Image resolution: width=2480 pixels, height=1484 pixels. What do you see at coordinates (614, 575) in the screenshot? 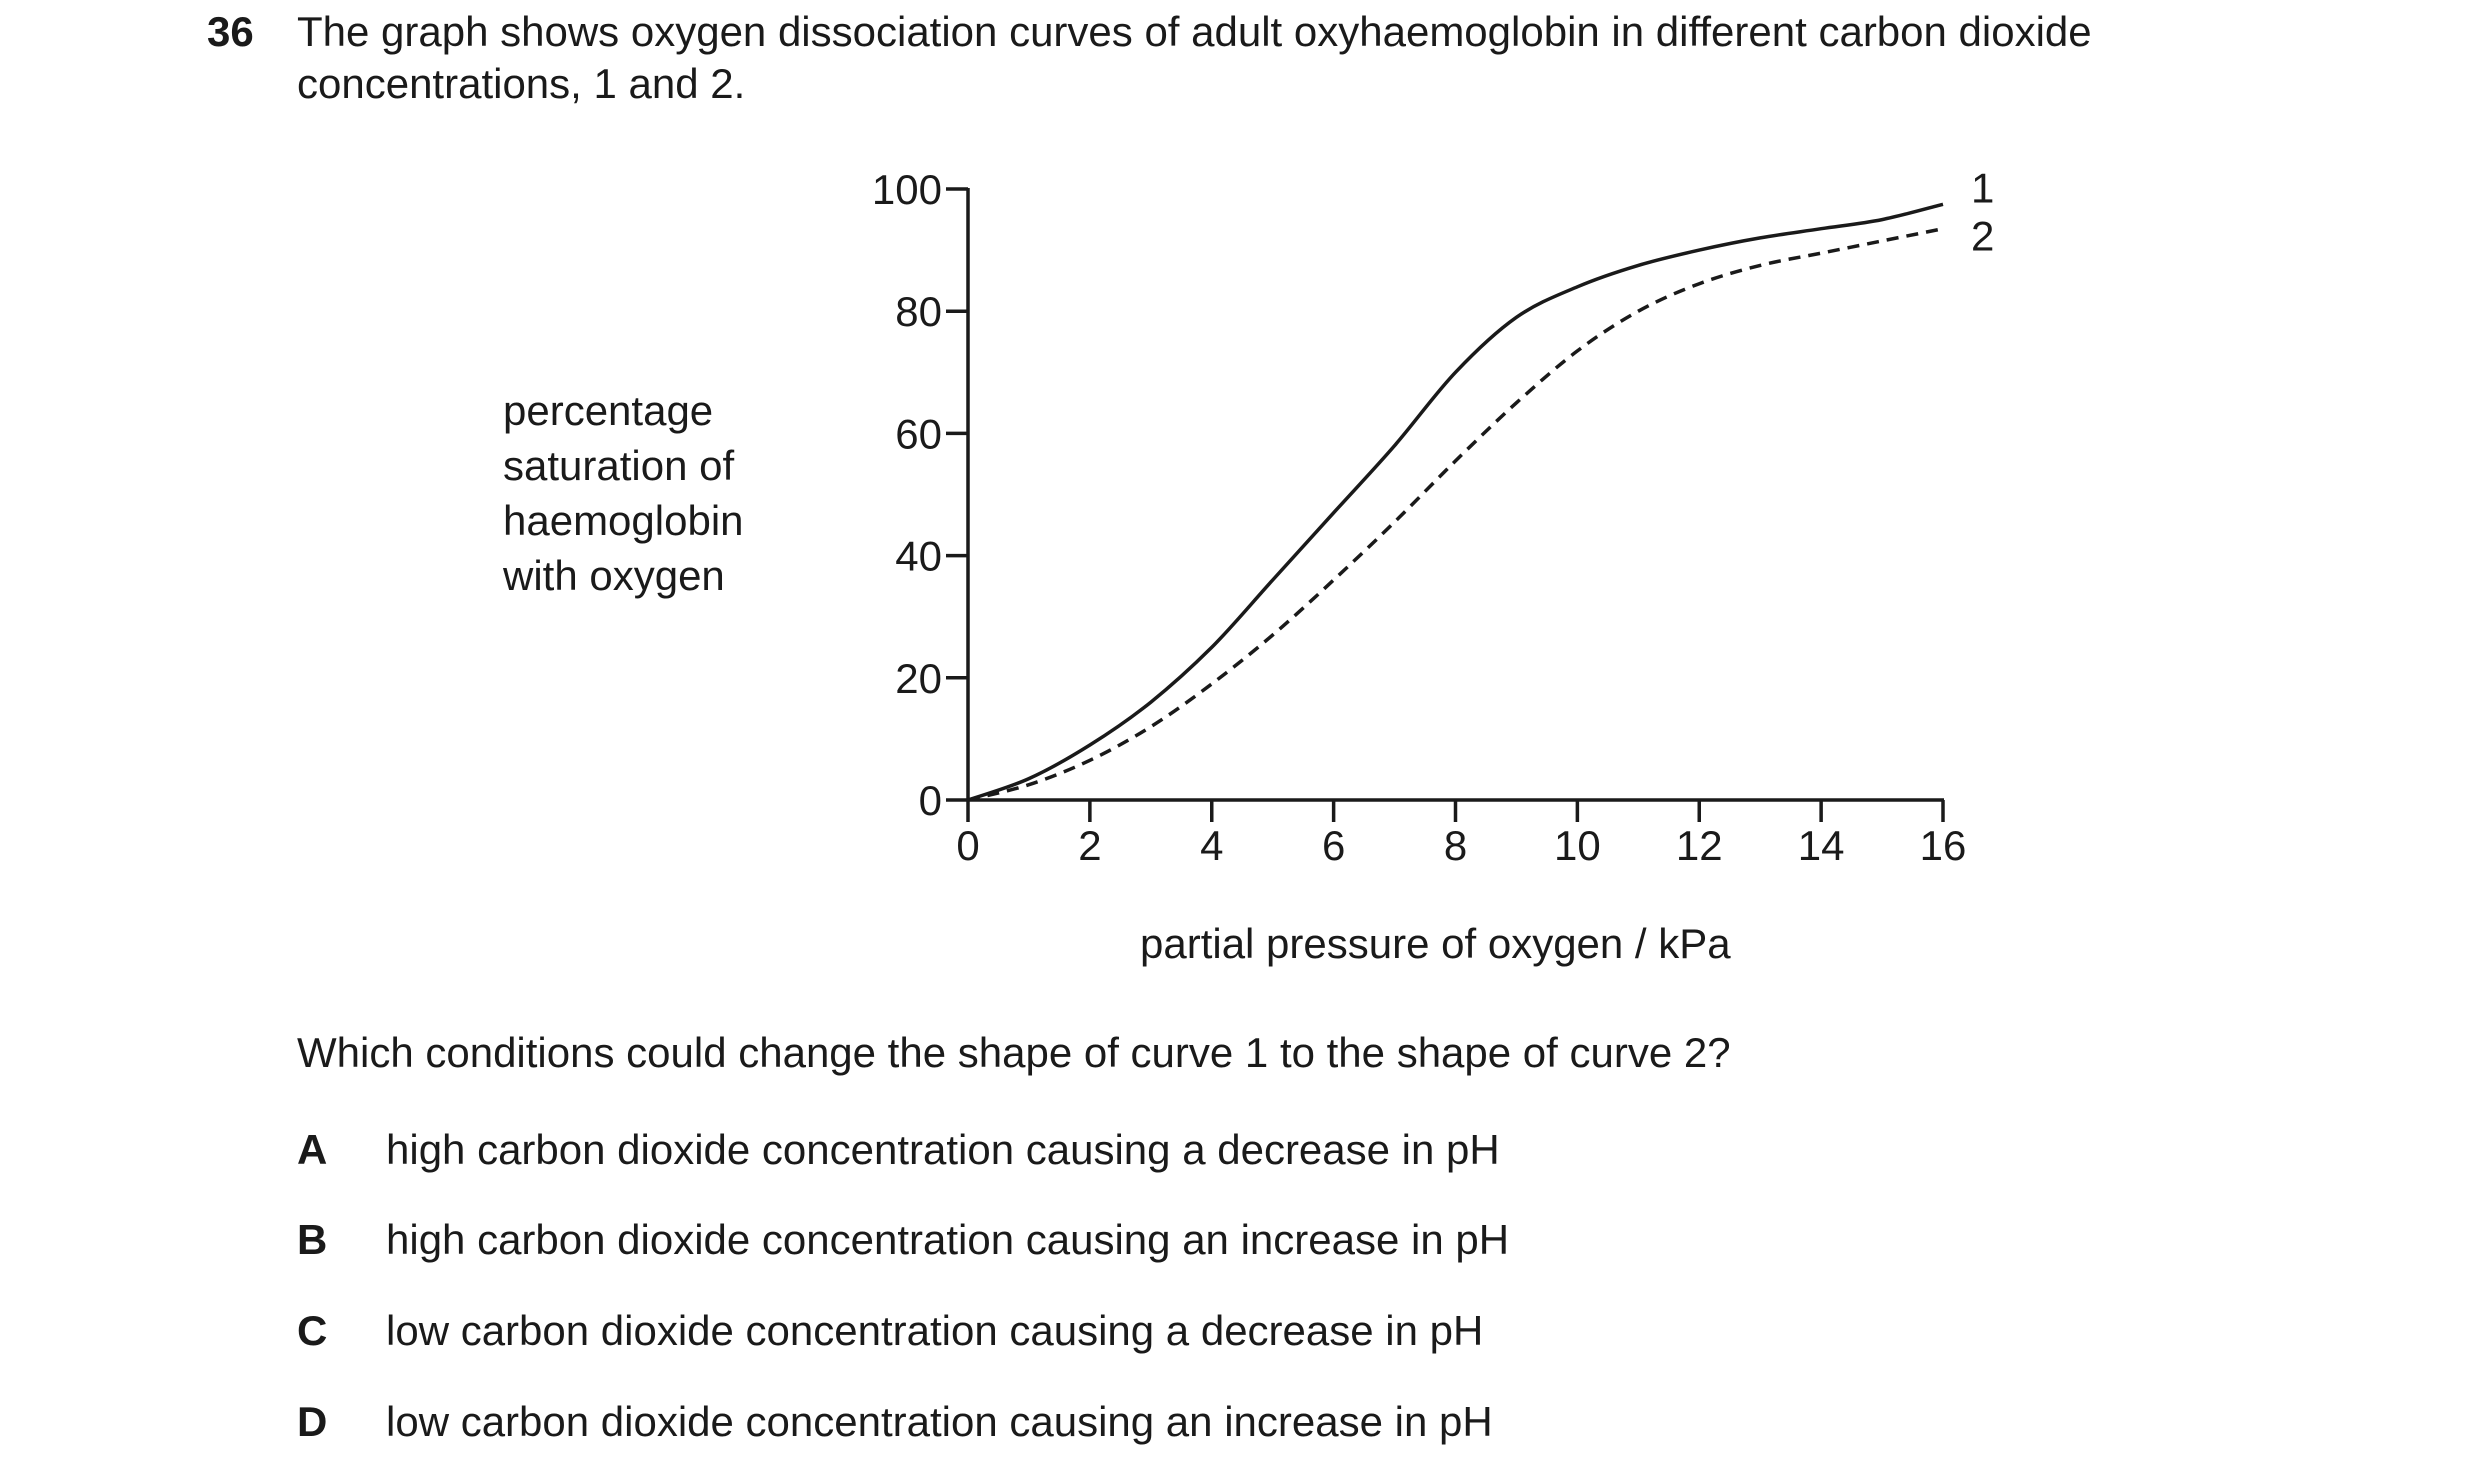
I see `y-axis-label-line-4: with oxygen` at bounding box center [614, 575].